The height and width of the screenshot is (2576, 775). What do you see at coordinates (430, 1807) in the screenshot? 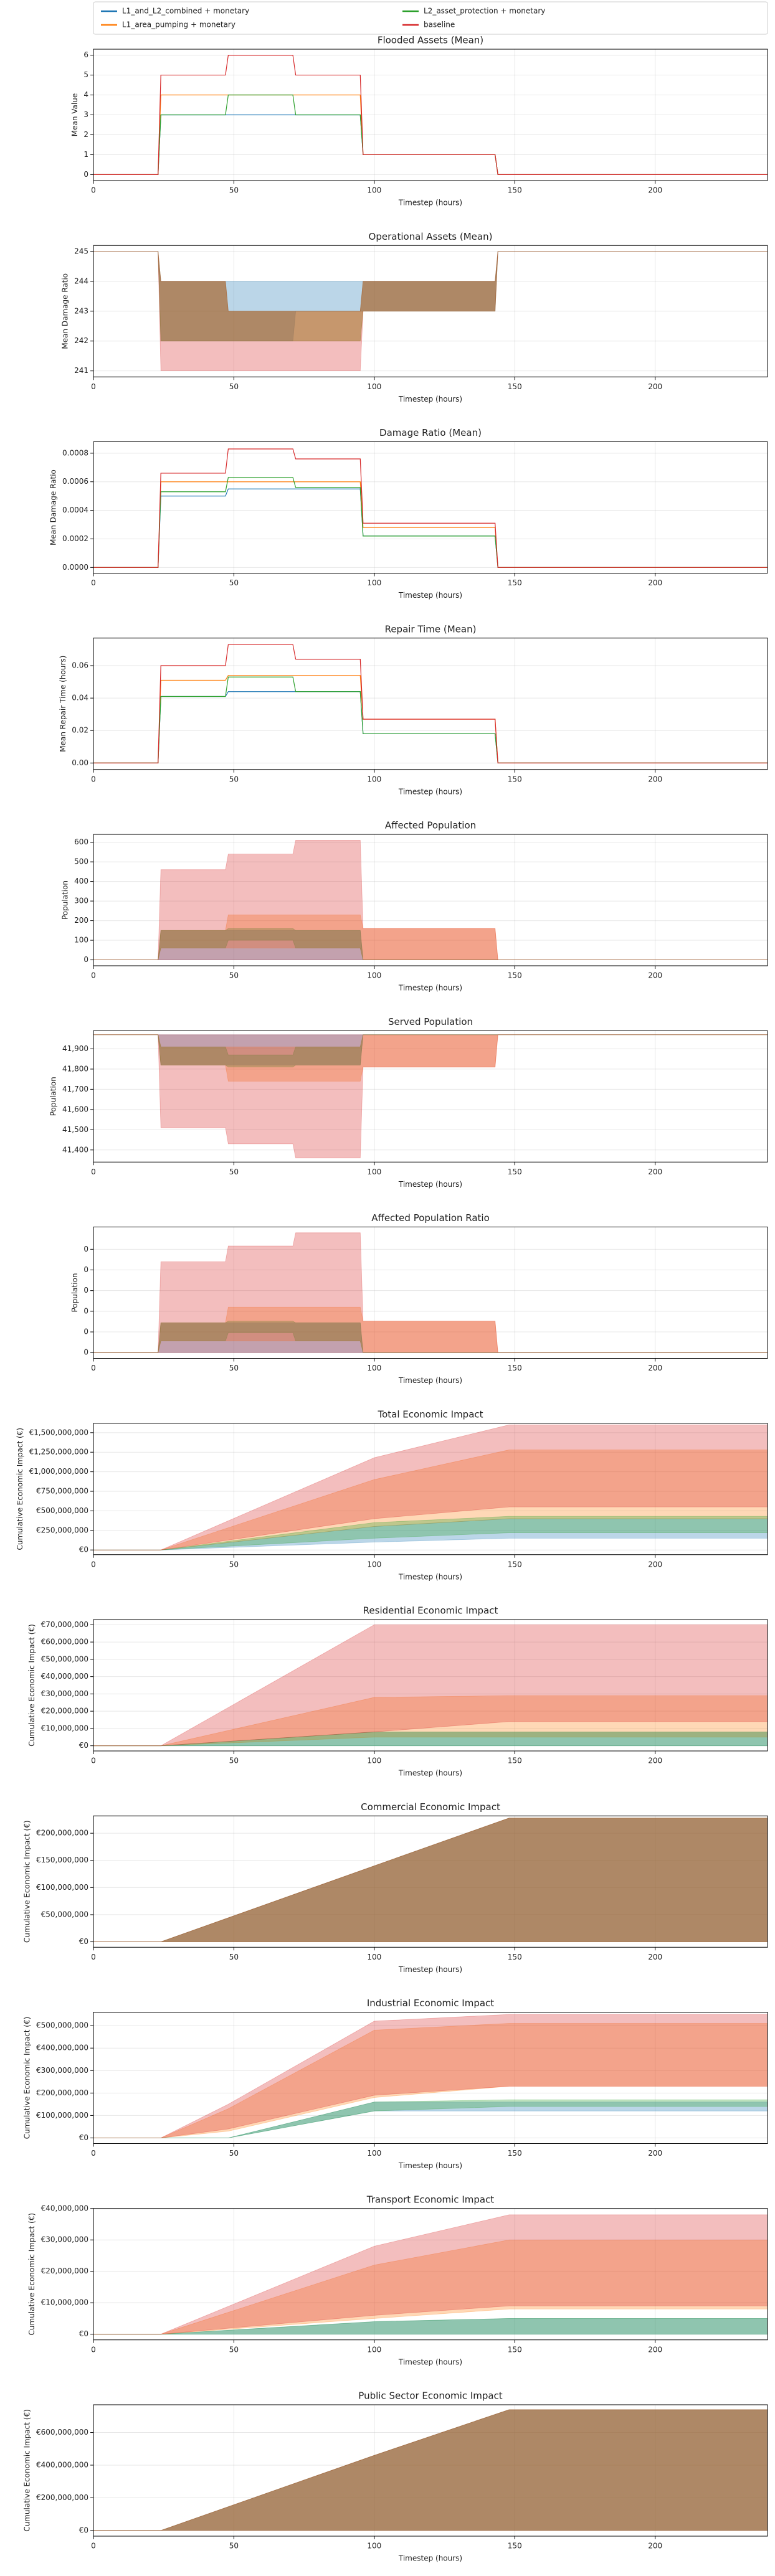
I see `chart-title: Commercial Economic Impact` at bounding box center [430, 1807].